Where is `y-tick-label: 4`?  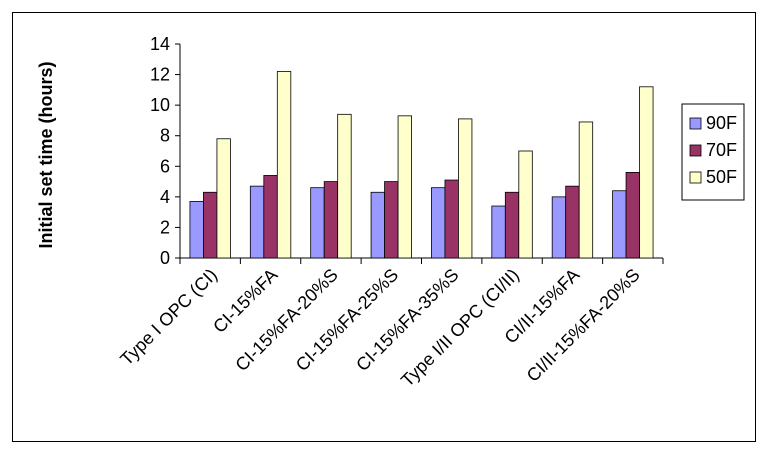
y-tick-label: 4 is located at coordinates (165, 197).